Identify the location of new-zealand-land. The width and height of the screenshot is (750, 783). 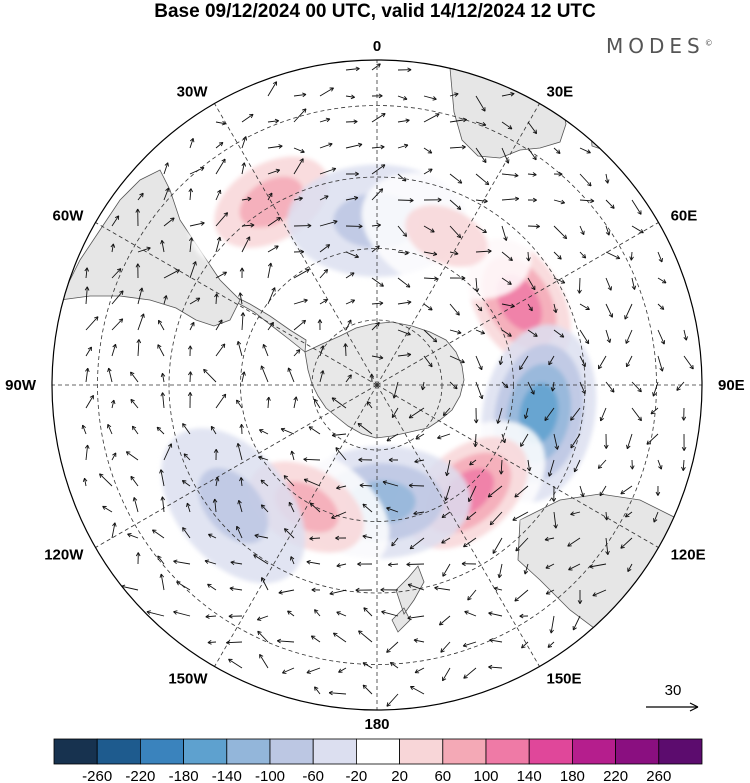
(408, 599).